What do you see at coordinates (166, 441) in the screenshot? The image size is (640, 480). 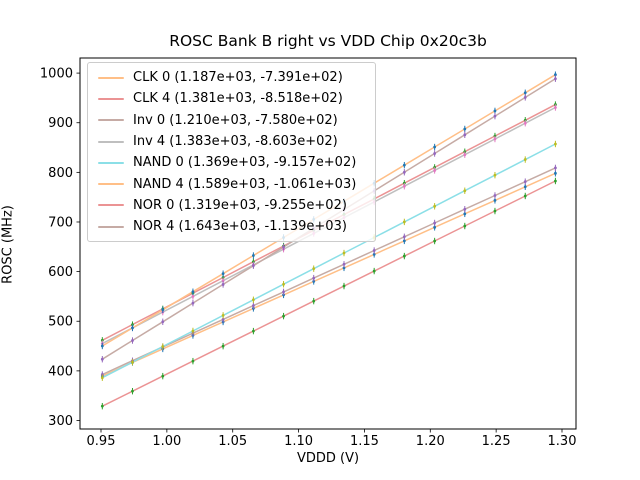 I see `x-tick-label: 1.00` at bounding box center [166, 441].